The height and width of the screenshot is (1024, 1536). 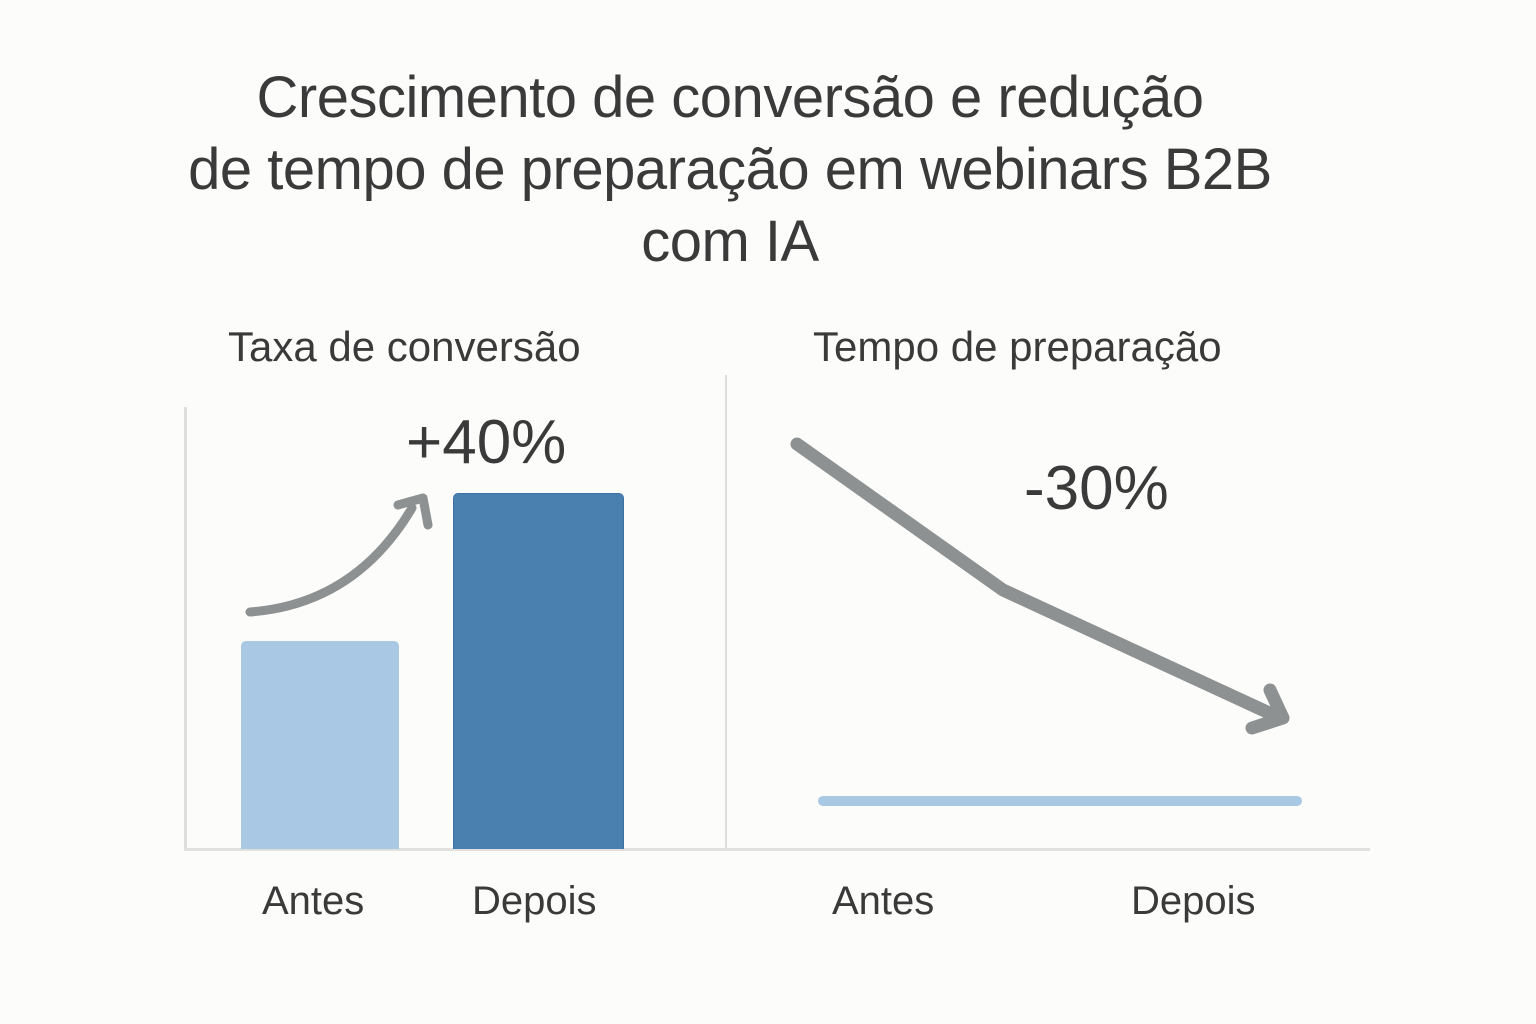 What do you see at coordinates (404, 346) in the screenshot?
I see `conversion-panel-title: Taxa de conversão` at bounding box center [404, 346].